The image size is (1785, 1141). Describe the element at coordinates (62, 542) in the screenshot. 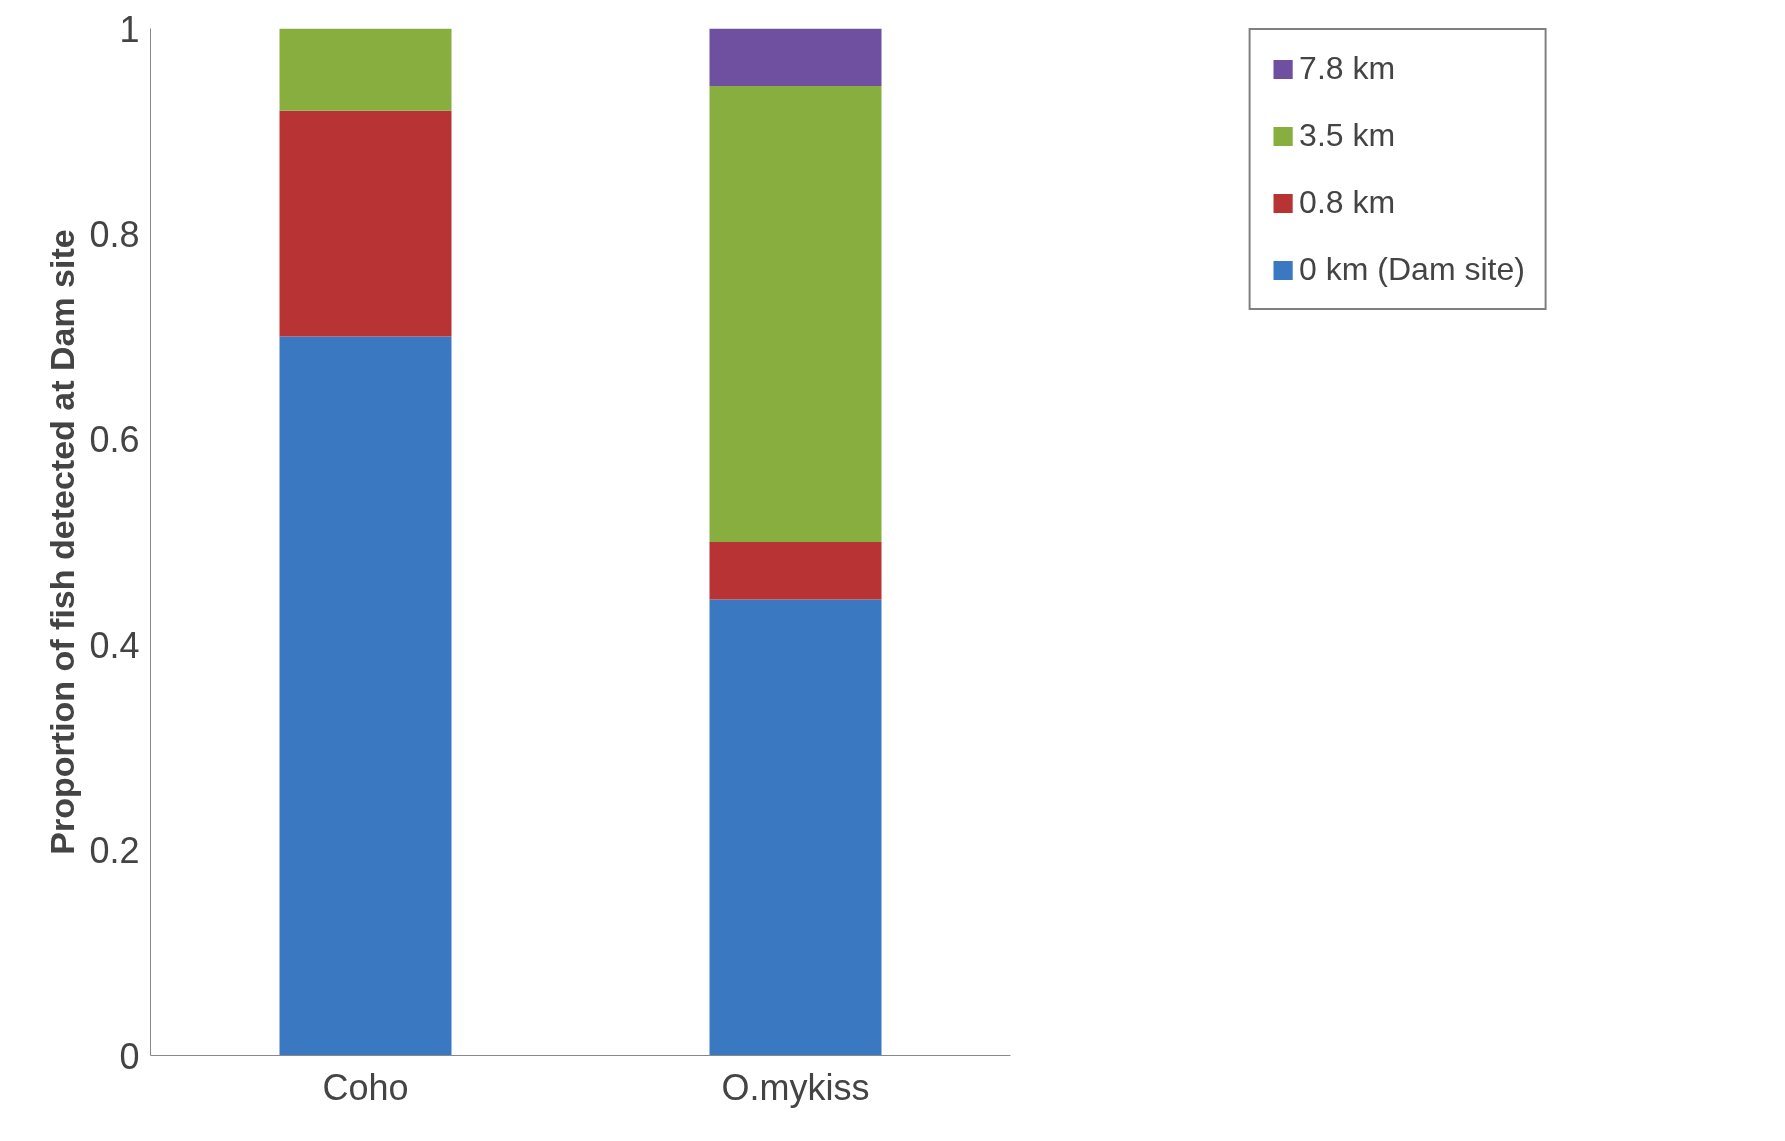

I see `y-axis-title: Proportion of fish detected at Dam site` at that location.